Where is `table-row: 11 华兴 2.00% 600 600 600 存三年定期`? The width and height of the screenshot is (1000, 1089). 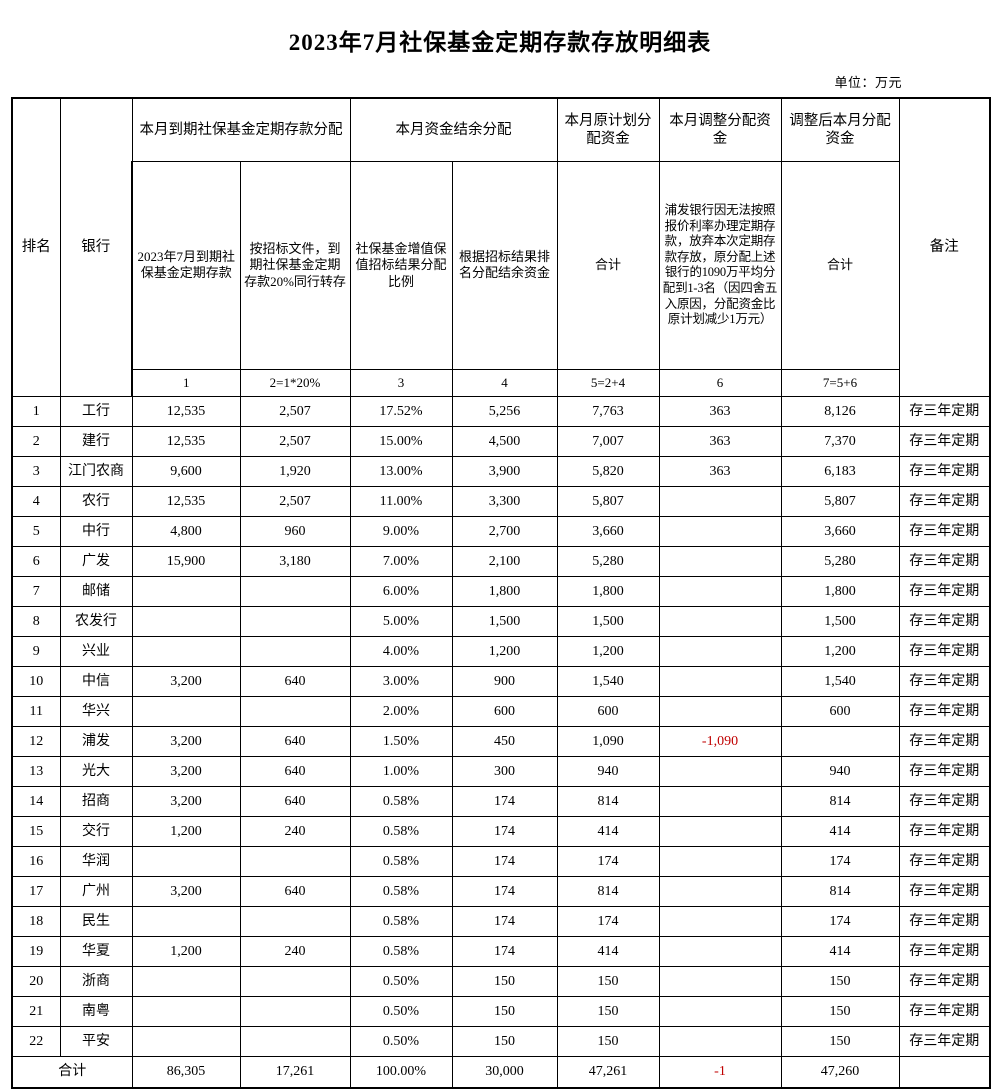 table-row: 11 华兴 2.00% 600 600 600 存三年定期 is located at coordinates (501, 711).